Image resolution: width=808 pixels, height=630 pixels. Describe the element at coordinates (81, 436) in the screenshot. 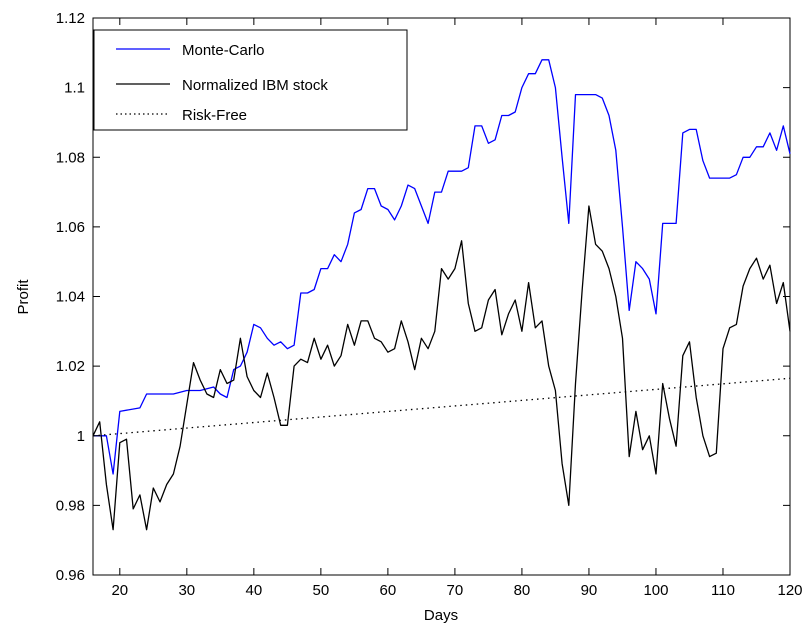

I see `y-tick-label: 1` at that location.